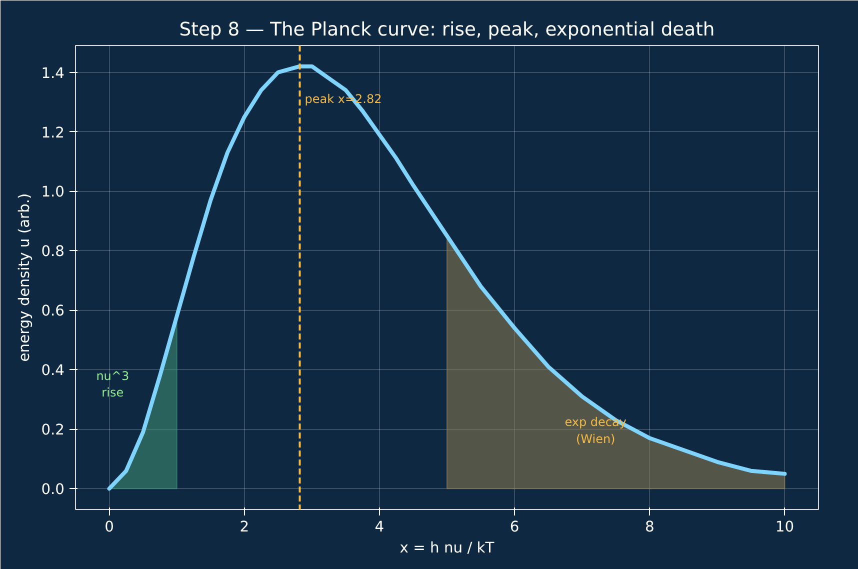 This screenshot has width=858, height=569. Describe the element at coordinates (379, 527) in the screenshot. I see `x-tick-label: 4` at that location.